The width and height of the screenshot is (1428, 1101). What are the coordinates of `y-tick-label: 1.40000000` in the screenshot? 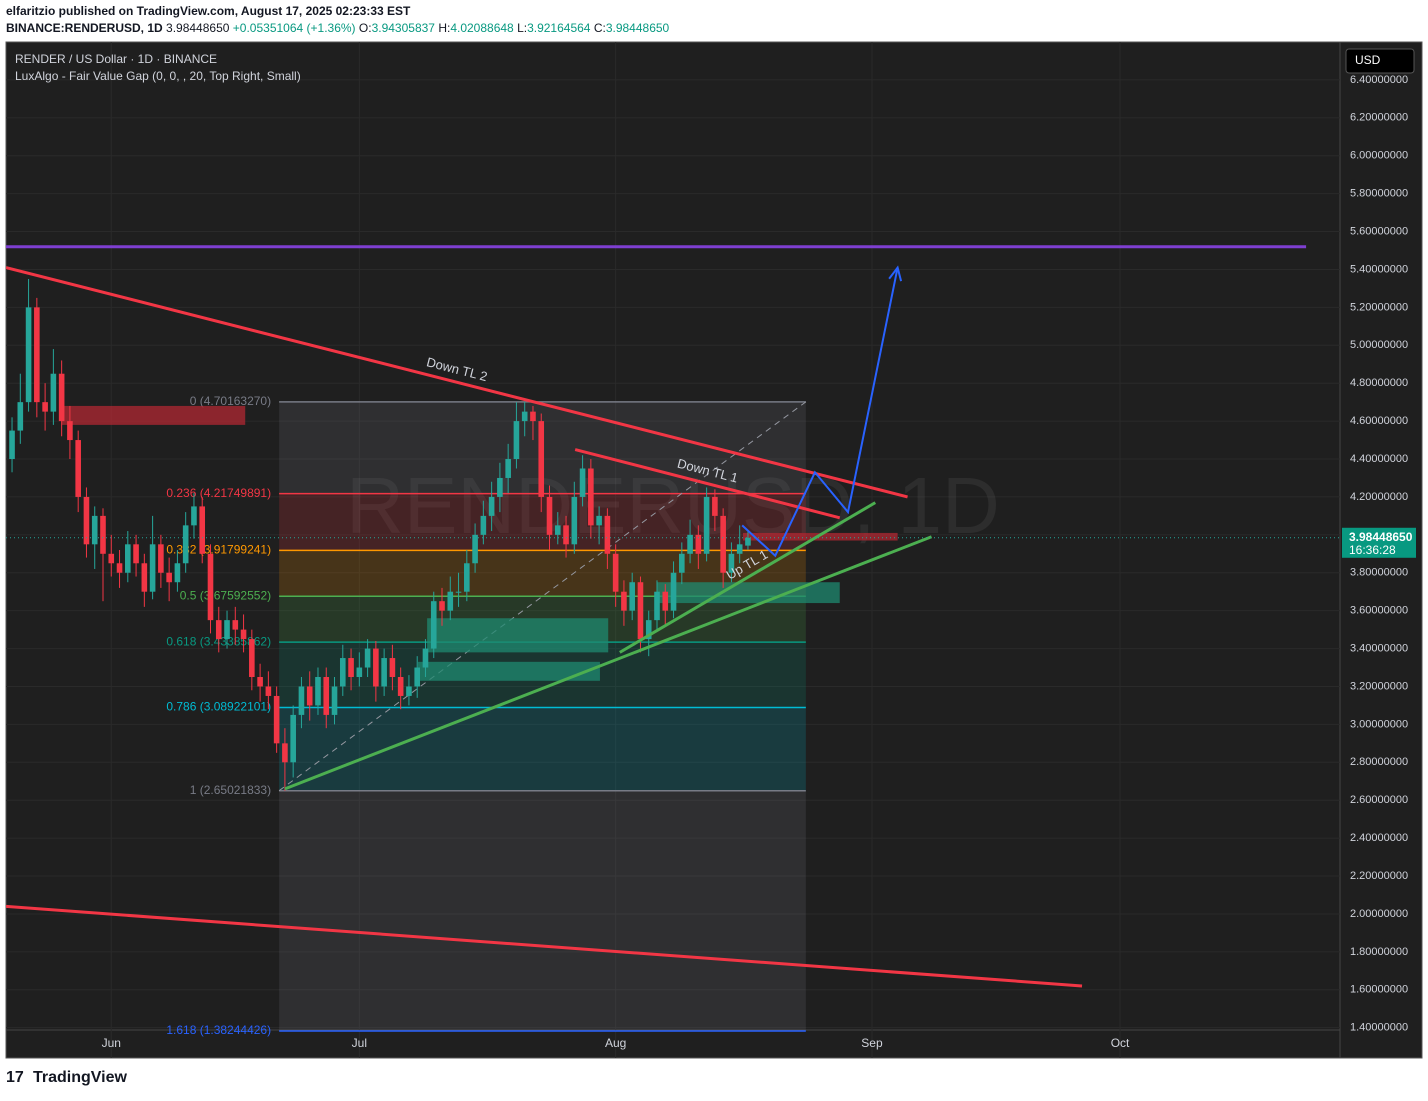 It's located at (1379, 1028).